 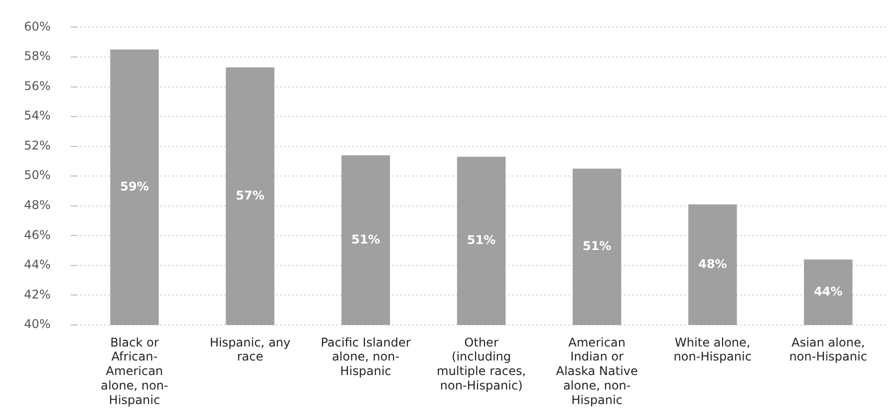 What do you see at coordinates (37, 56) in the screenshot?
I see `y-tick-label: 58%` at bounding box center [37, 56].